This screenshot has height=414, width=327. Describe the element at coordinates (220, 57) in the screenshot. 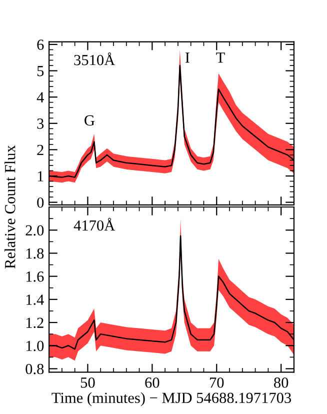

I see `annotation: T` at that location.